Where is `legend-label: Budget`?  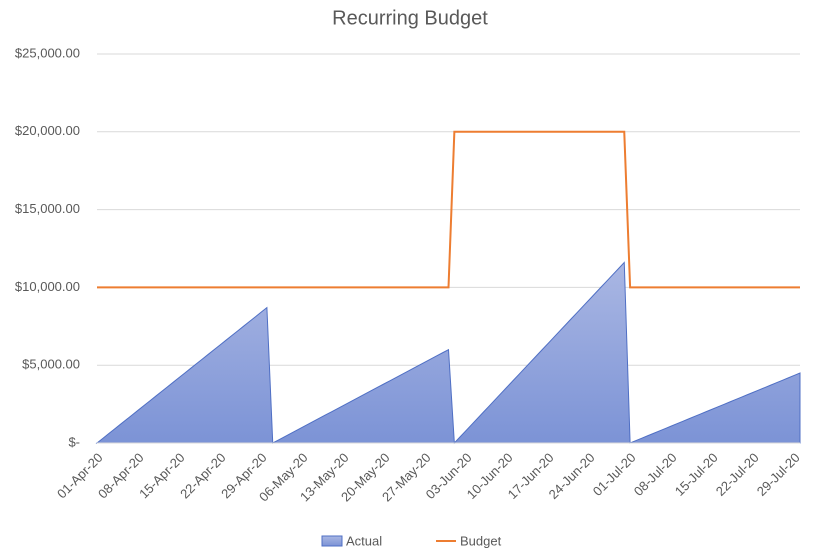
legend-label: Budget is located at coordinates (481, 540).